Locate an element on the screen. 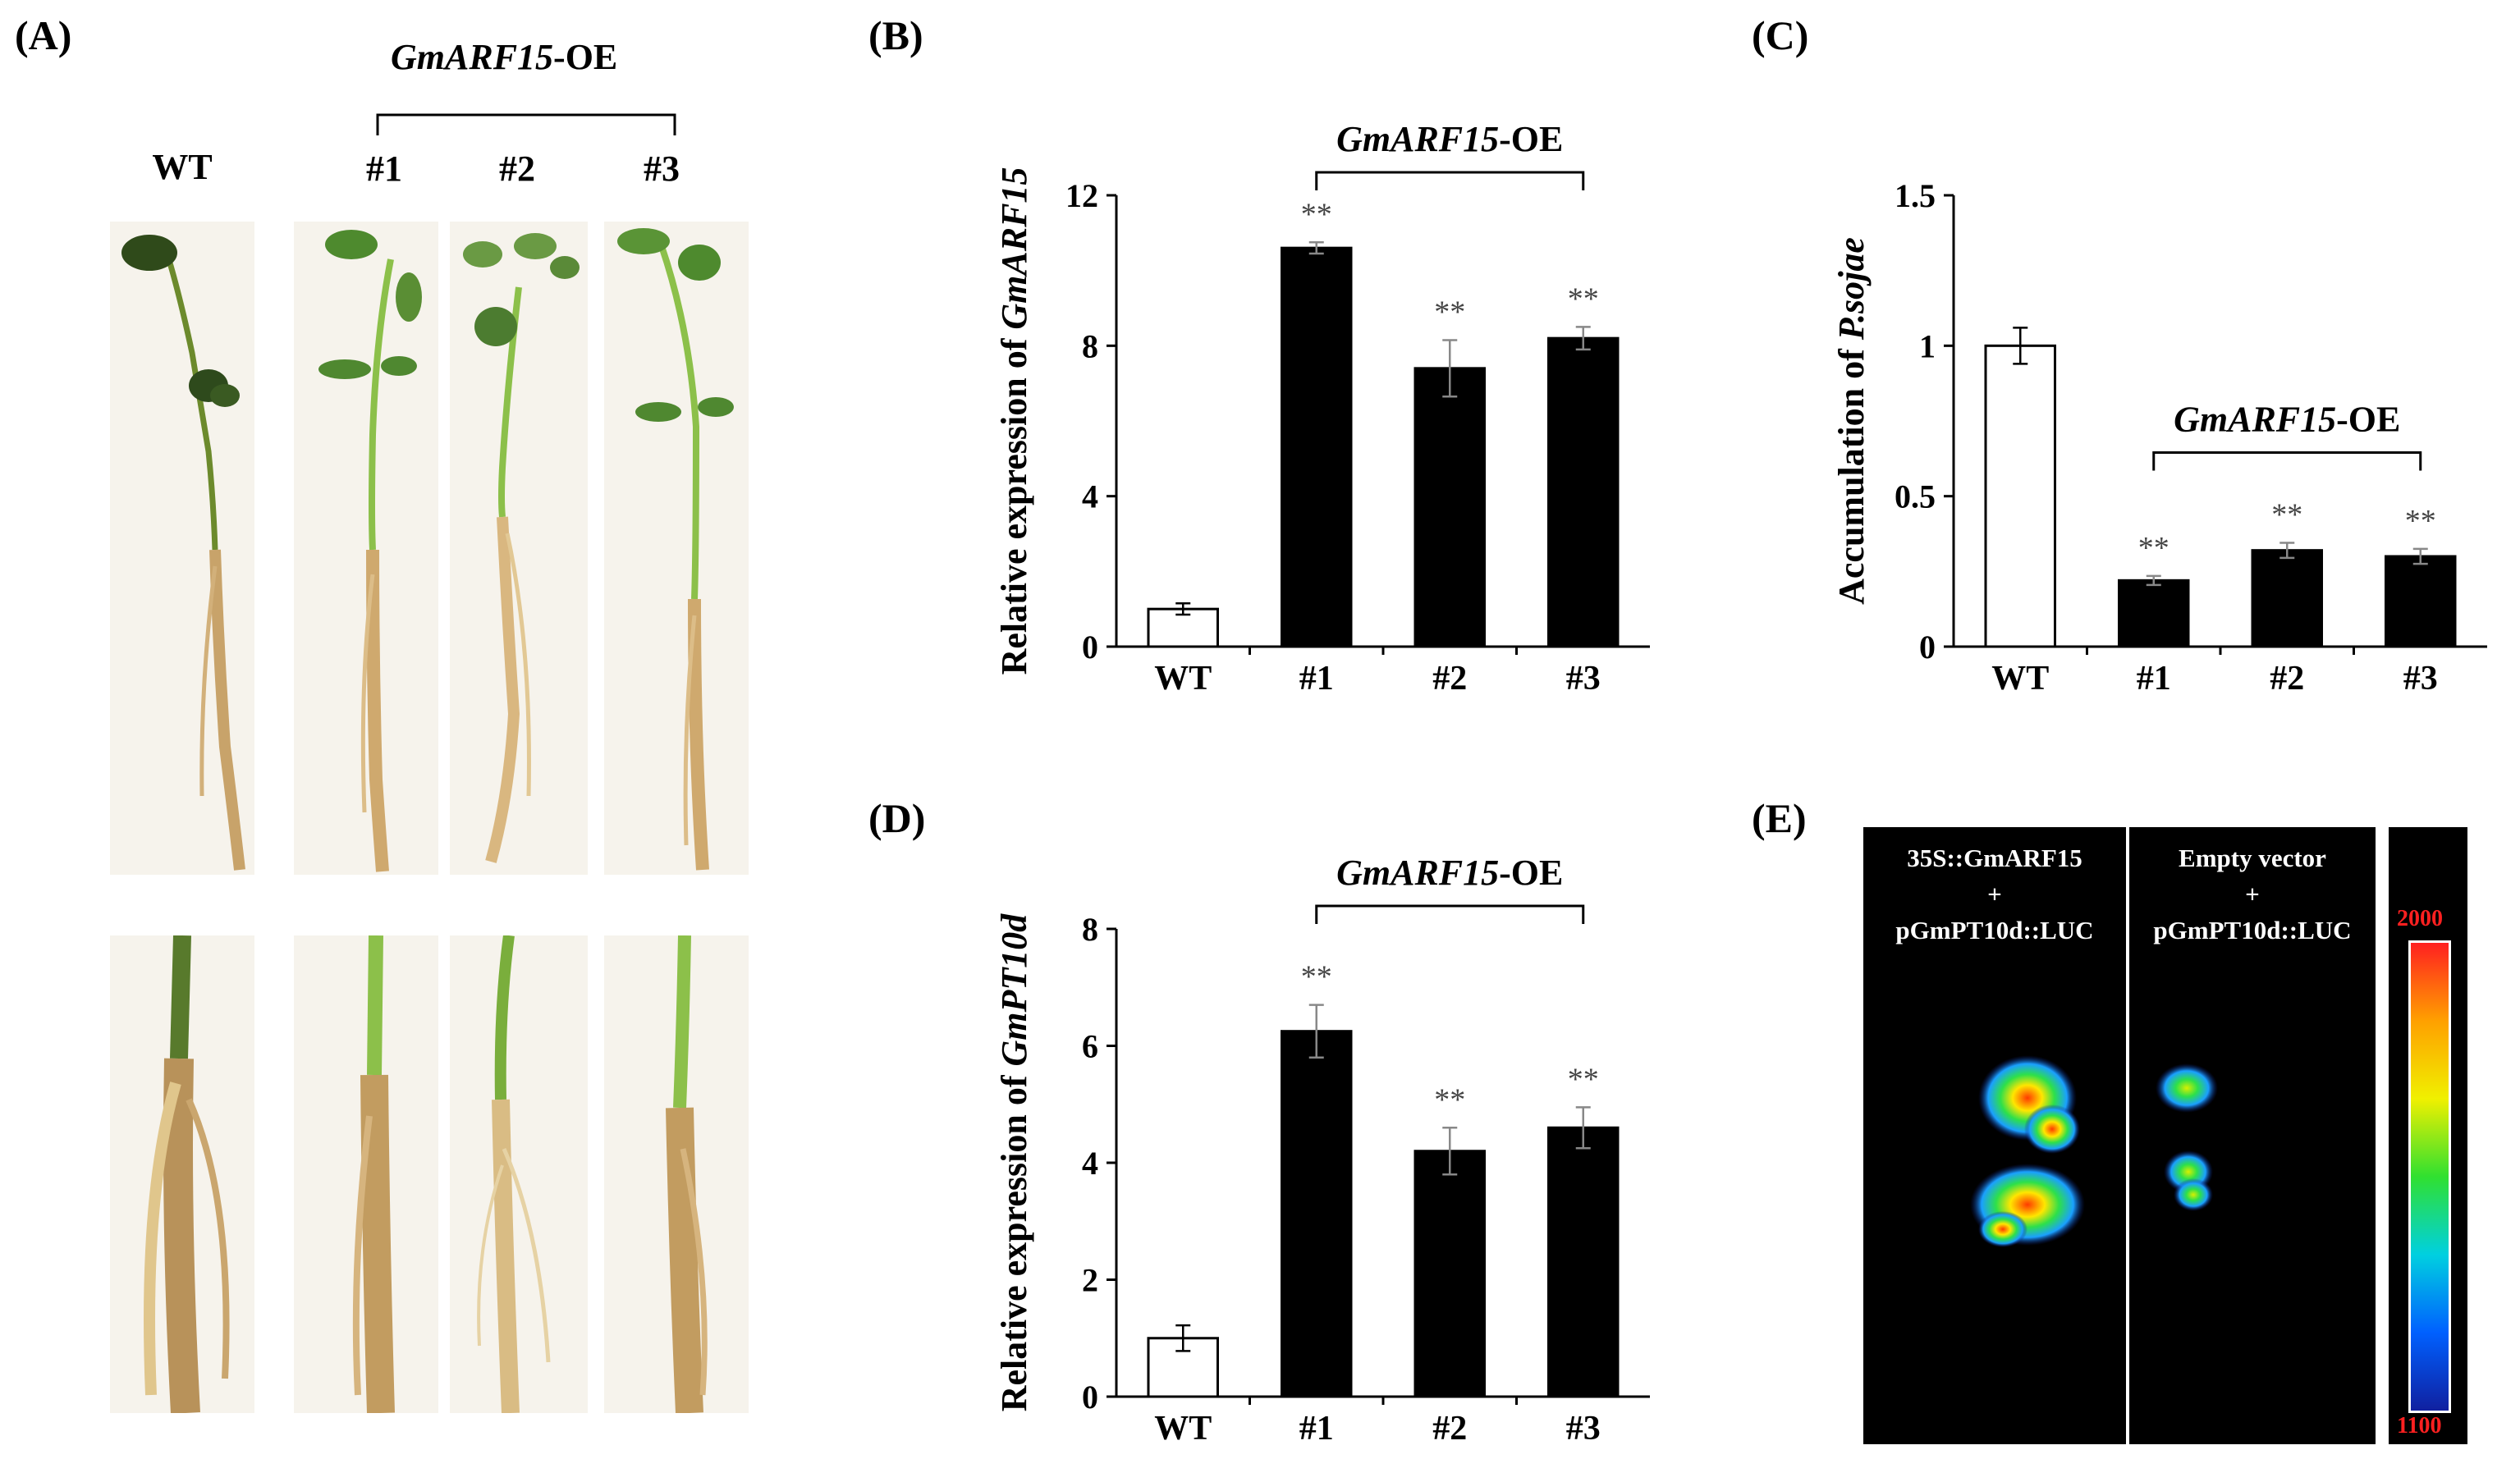 Image resolution: width=2520 pixels, height=1459 pixels. luc-image-gmarf15: 35S::GmARF15 + pGmPT10d::LUC is located at coordinates (1994, 1136).